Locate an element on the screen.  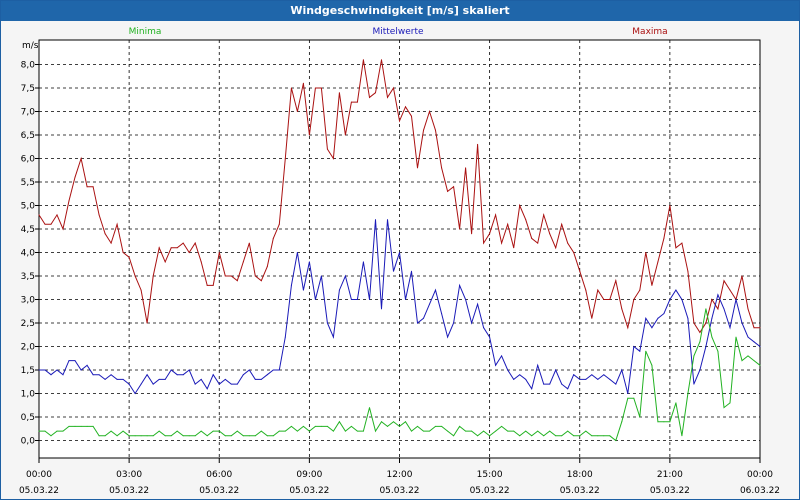
x-tick-time: 18:00 is located at coordinates (580, 475).